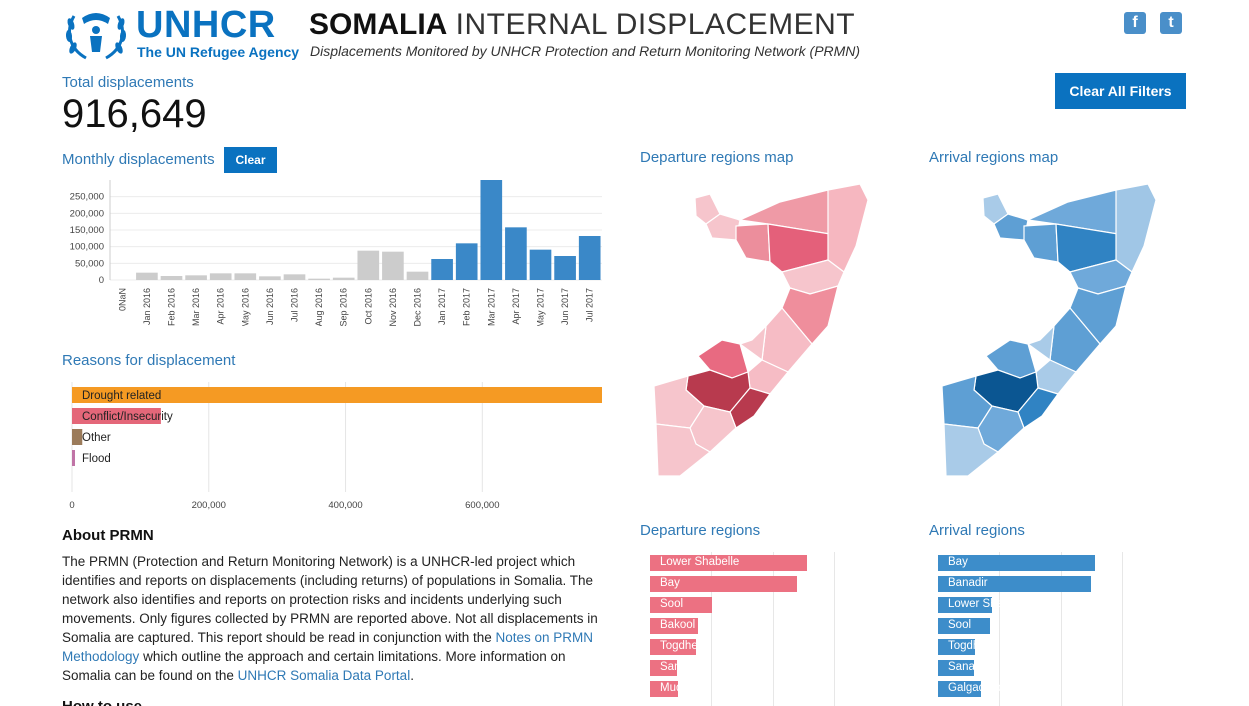 Image resolution: width=1249 pixels, height=706 pixels. I want to click on x-tick-label: Apr 2017, so click(516, 306).